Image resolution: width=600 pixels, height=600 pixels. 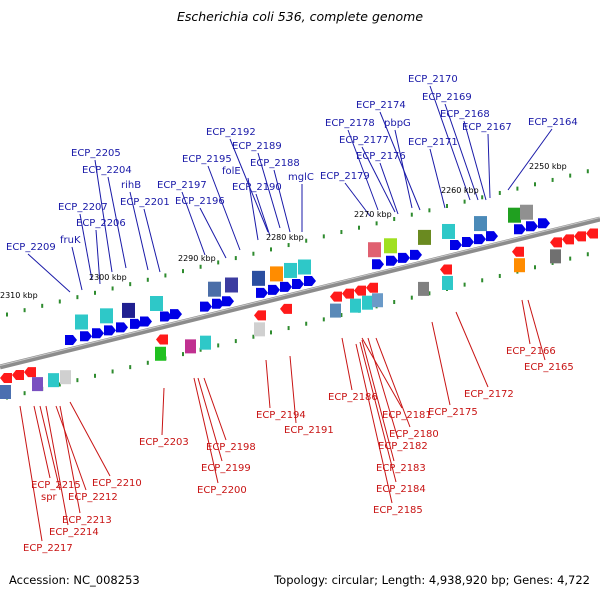 What do you see at coordinates (407, 415) in the screenshot?
I see `gene-label-bottom: ECP_2181` at bounding box center [407, 415].